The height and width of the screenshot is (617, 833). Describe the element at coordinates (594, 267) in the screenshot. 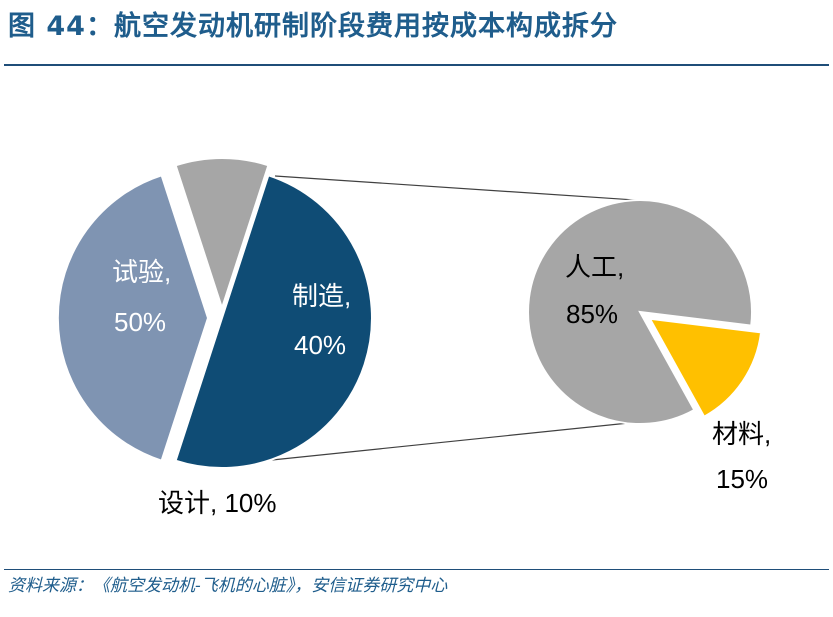

I see `label-labor-name: 人工,` at that location.